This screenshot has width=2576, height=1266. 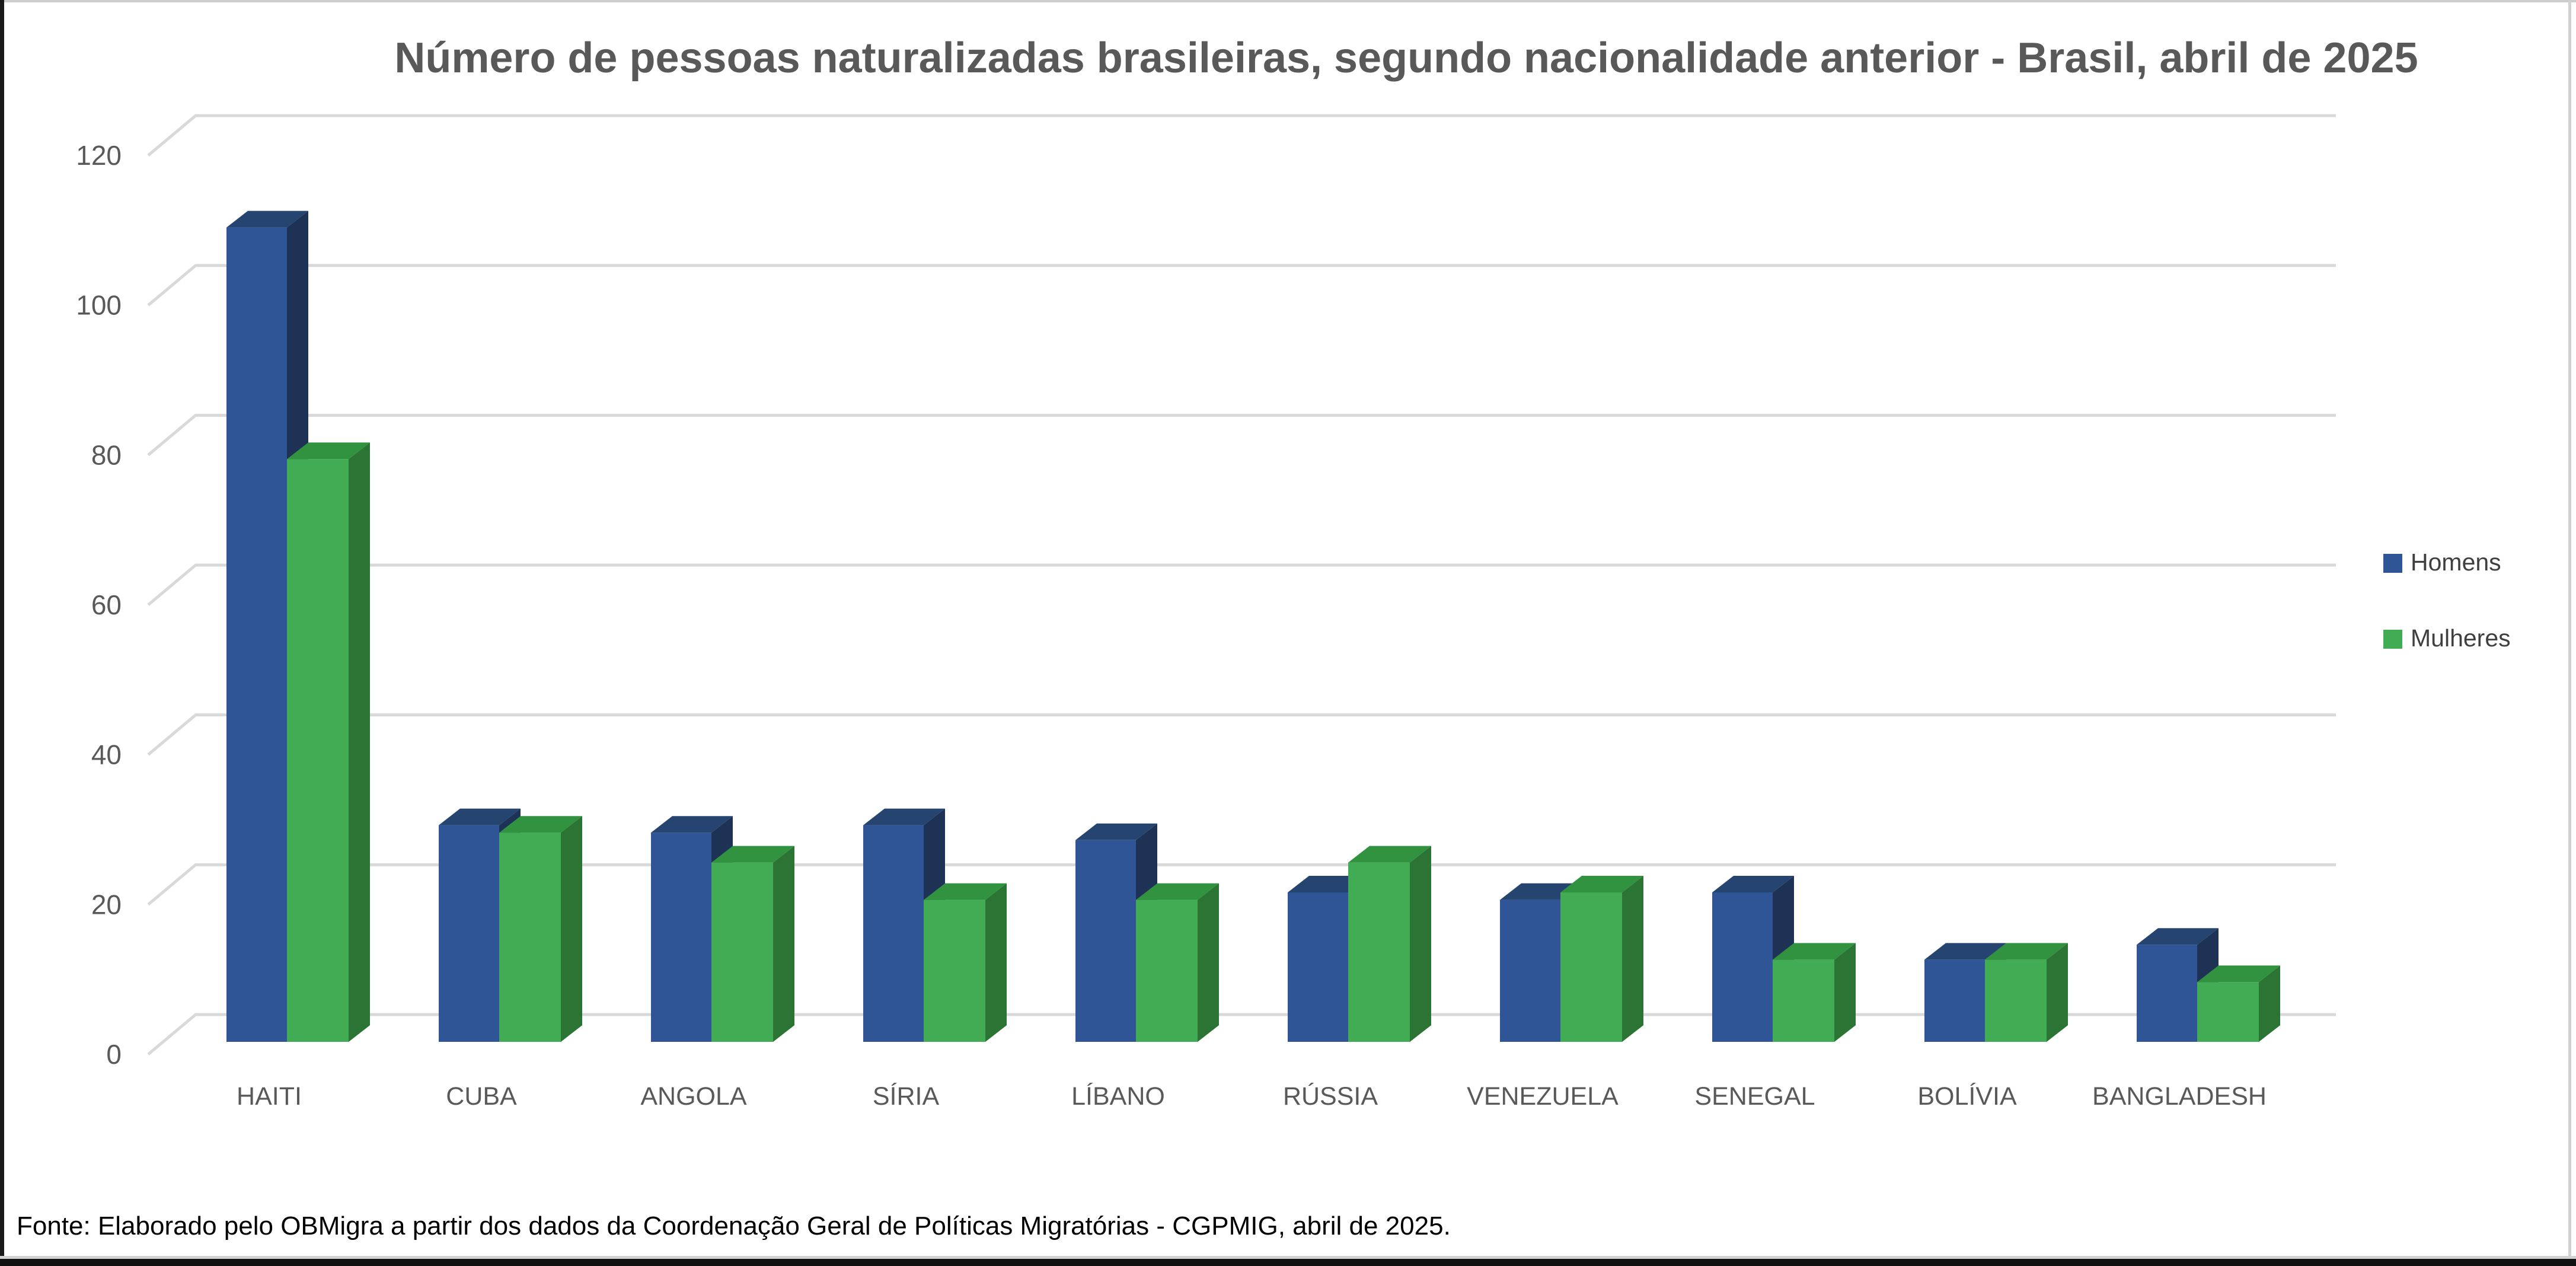 I want to click on y-axis-labels: 0 20 40 60 80 100 120, so click(x=99, y=605).